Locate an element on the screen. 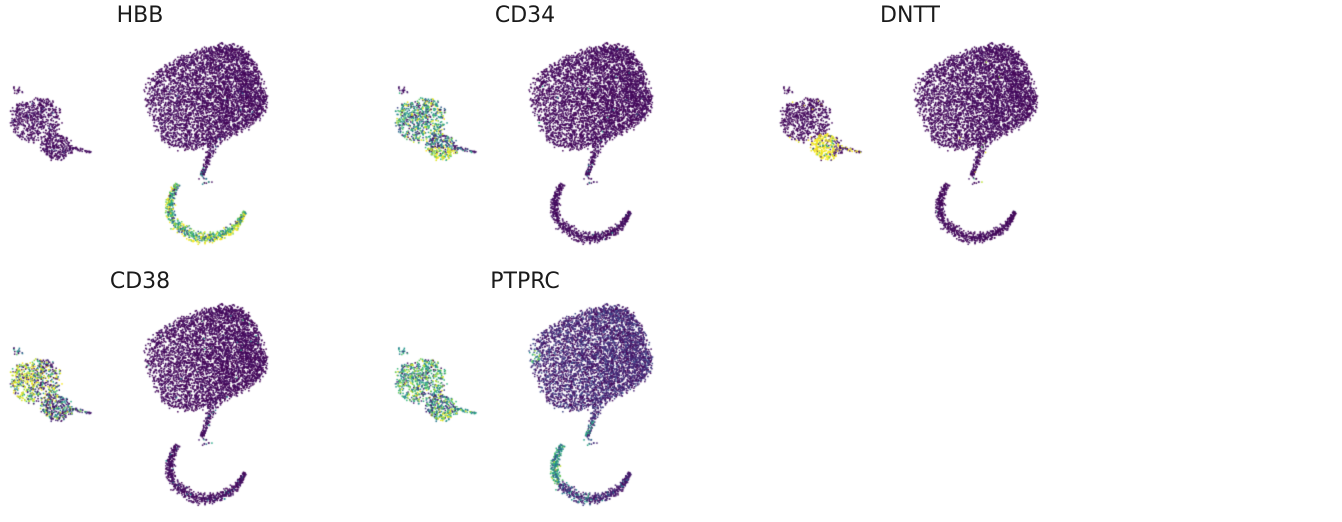 The image size is (1342, 522). umap-scatter-dntt is located at coordinates (962, 130).